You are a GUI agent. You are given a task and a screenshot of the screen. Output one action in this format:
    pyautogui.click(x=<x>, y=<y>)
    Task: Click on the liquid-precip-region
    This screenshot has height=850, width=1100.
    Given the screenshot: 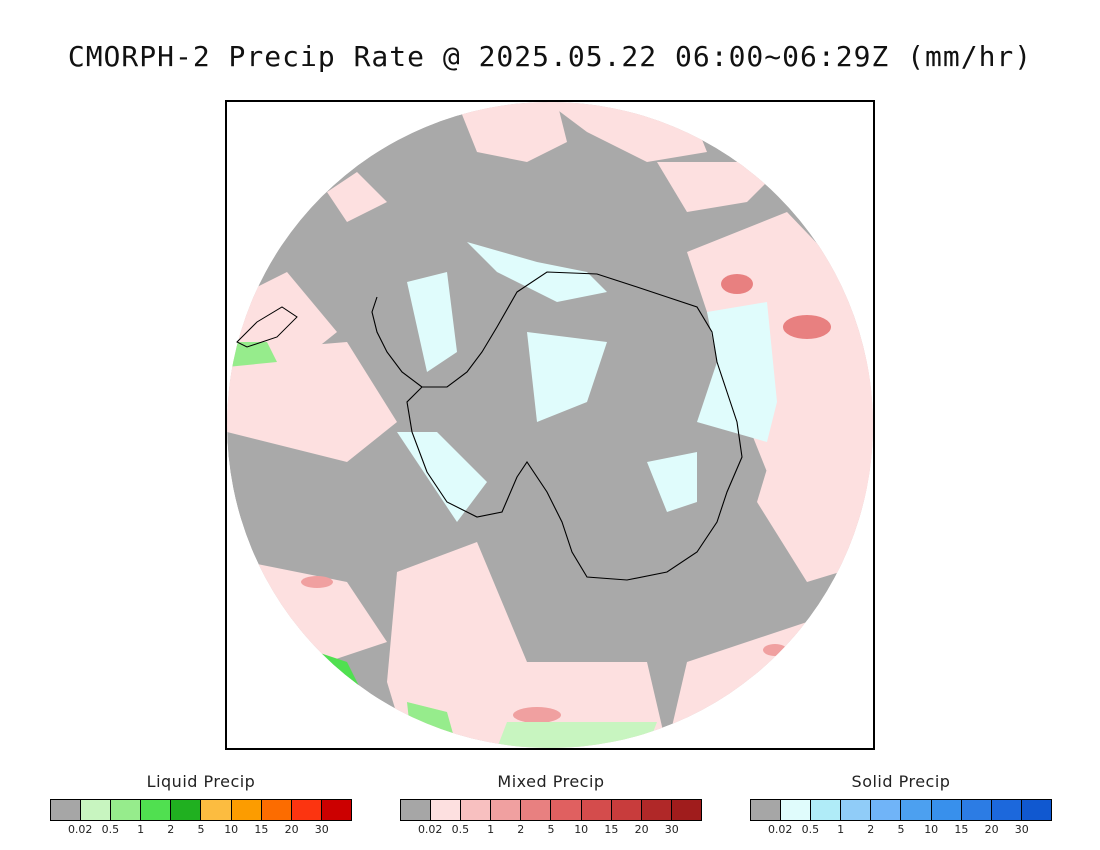 What is the action you would take?
    pyautogui.click(x=252, y=354)
    